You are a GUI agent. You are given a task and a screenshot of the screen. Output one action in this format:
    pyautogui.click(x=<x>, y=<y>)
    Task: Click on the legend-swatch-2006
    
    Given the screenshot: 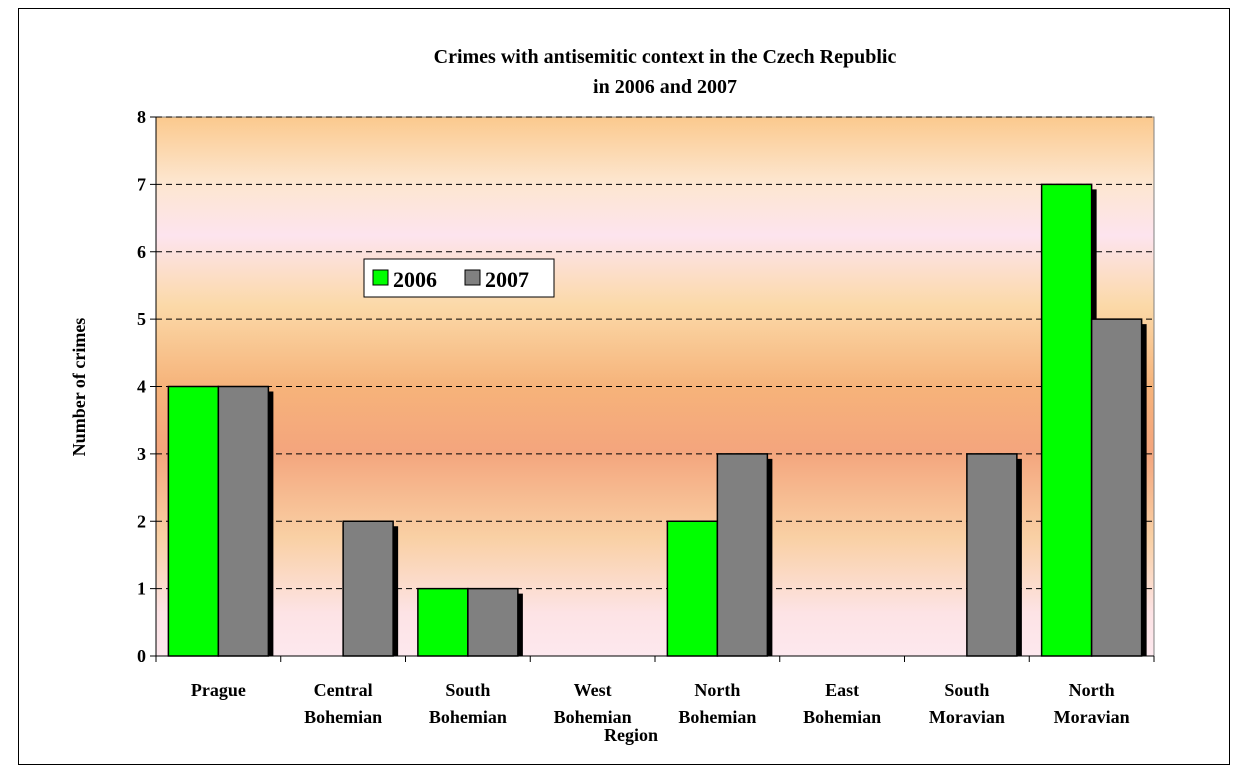 What is the action you would take?
    pyautogui.click(x=380, y=277)
    